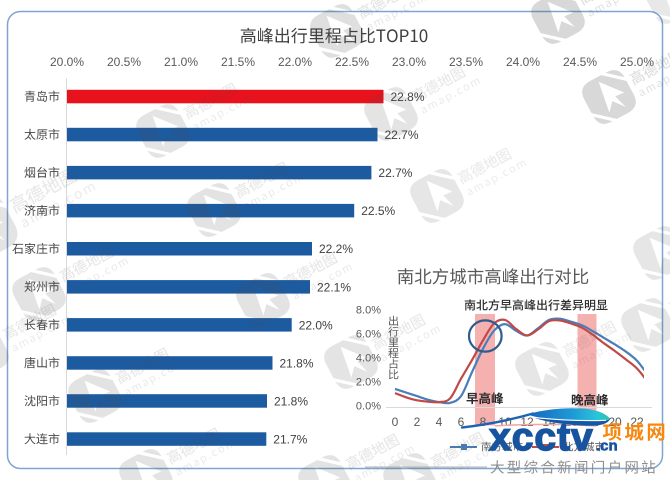 Image resolution: width=670 pixels, height=480 pixels. Describe the element at coordinates (181, 62) in the screenshot. I see `svg-text: 21.0%` at that location.